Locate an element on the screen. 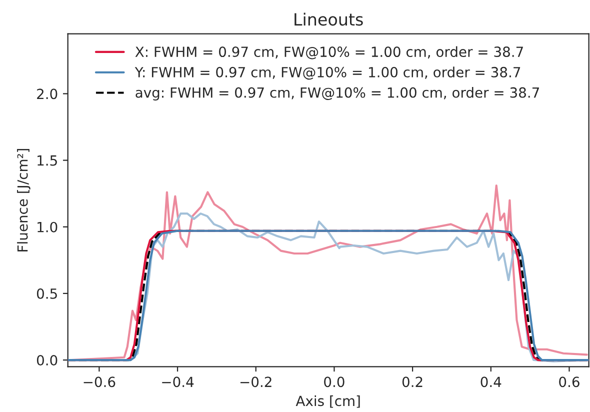 The height and width of the screenshot is (412, 590). x-tick-label: 0.0 is located at coordinates (334, 382).